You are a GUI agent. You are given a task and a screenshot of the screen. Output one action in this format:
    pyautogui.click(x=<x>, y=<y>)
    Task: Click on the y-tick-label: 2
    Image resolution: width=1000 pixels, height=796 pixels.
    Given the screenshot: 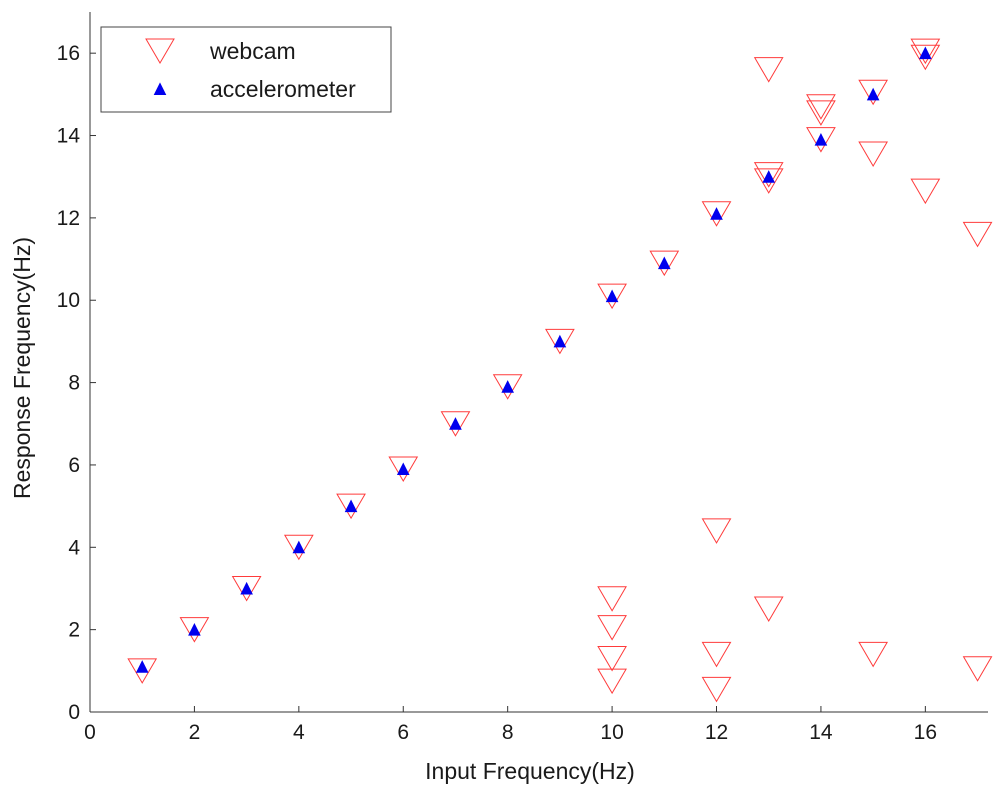 What is the action you would take?
    pyautogui.click(x=74, y=630)
    